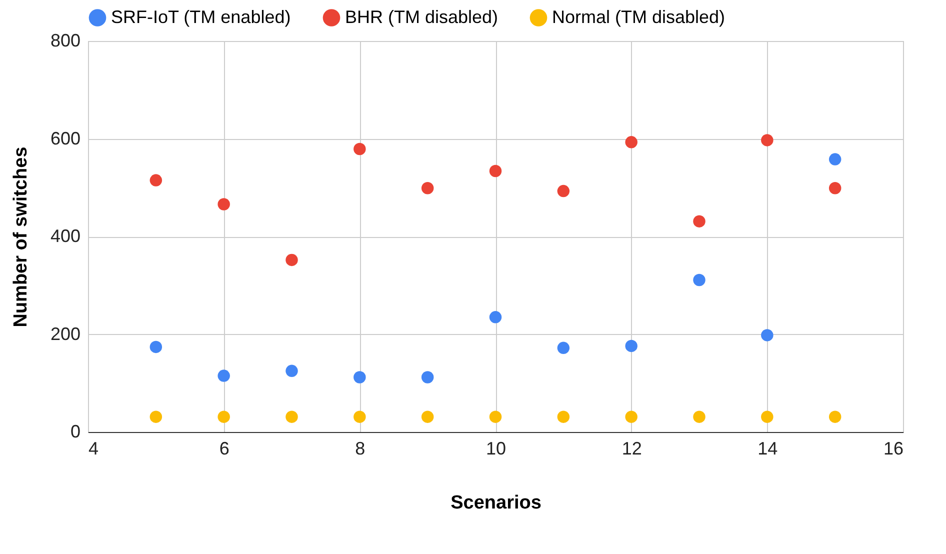 The image size is (946, 554). What do you see at coordinates (496, 503) in the screenshot?
I see `x-axis-title: Scenarios` at bounding box center [496, 503].